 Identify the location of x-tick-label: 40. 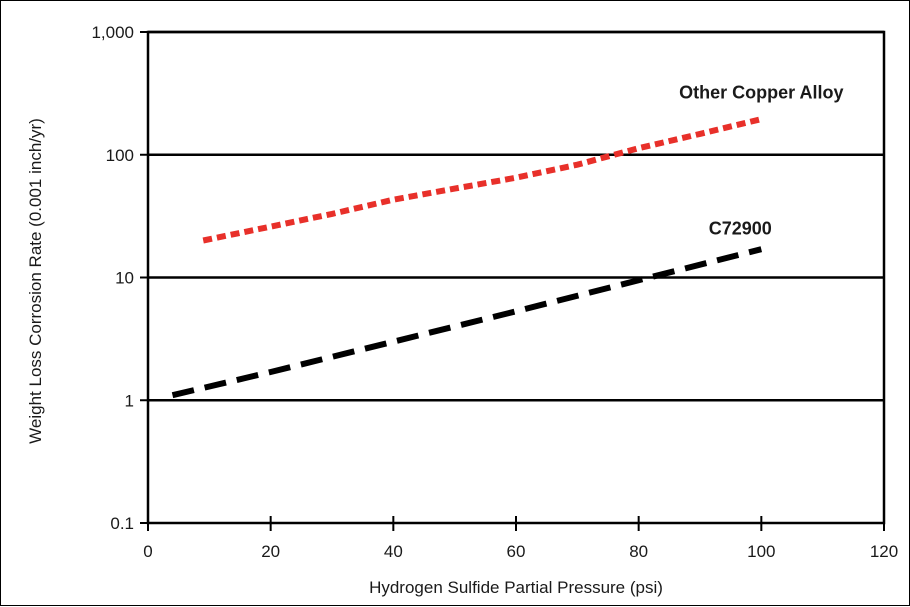
(393, 551).